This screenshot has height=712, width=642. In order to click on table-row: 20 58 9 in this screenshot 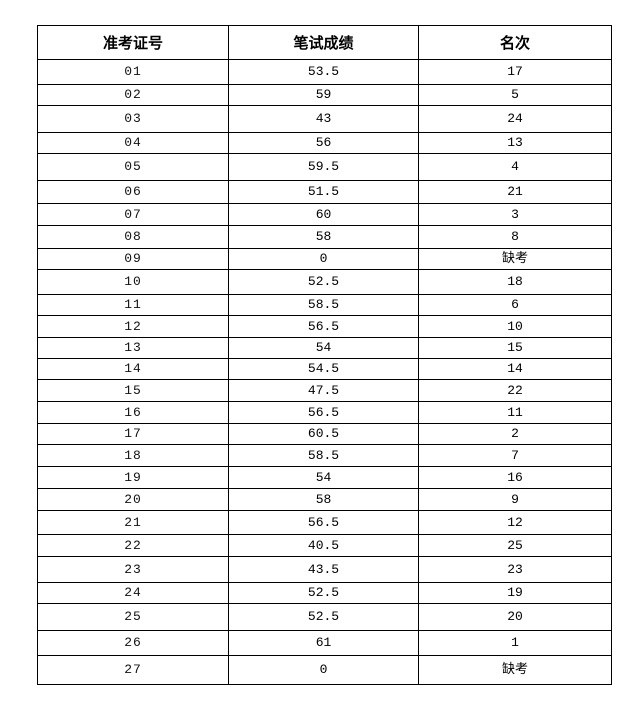, I will do `click(324, 499)`.